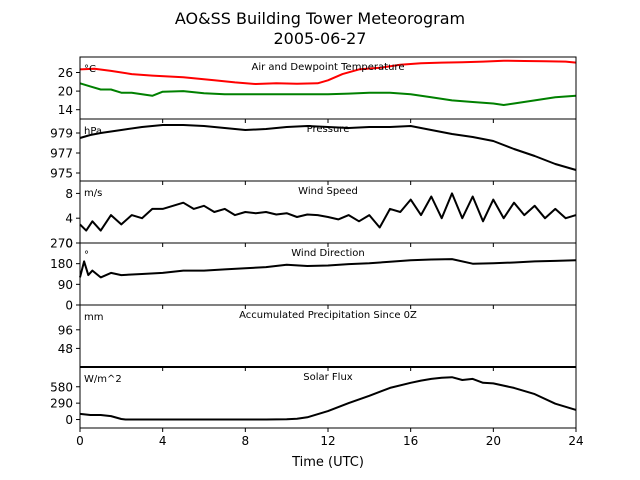 The image size is (640, 480). What do you see at coordinates (69, 219) in the screenshot?
I see `panel-3-ytick-label: 4` at bounding box center [69, 219].